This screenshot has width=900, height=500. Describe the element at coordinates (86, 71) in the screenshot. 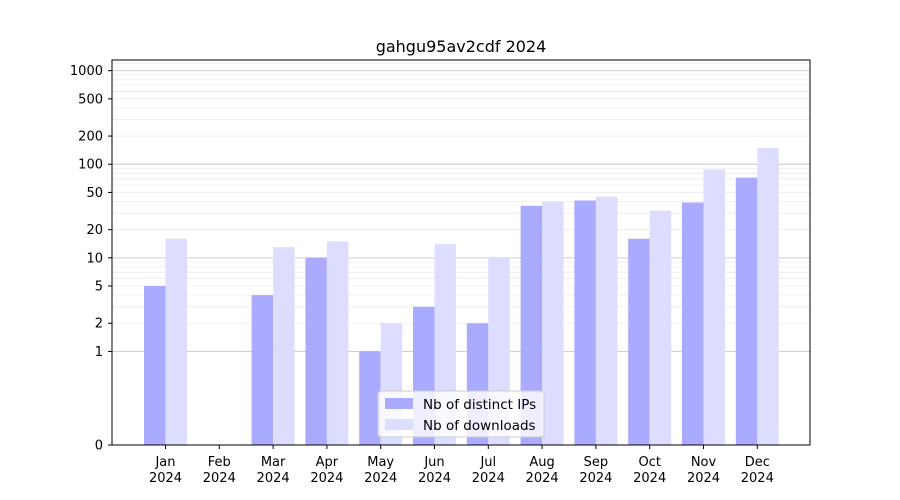

I see `y-tick-label: 1000` at that location.